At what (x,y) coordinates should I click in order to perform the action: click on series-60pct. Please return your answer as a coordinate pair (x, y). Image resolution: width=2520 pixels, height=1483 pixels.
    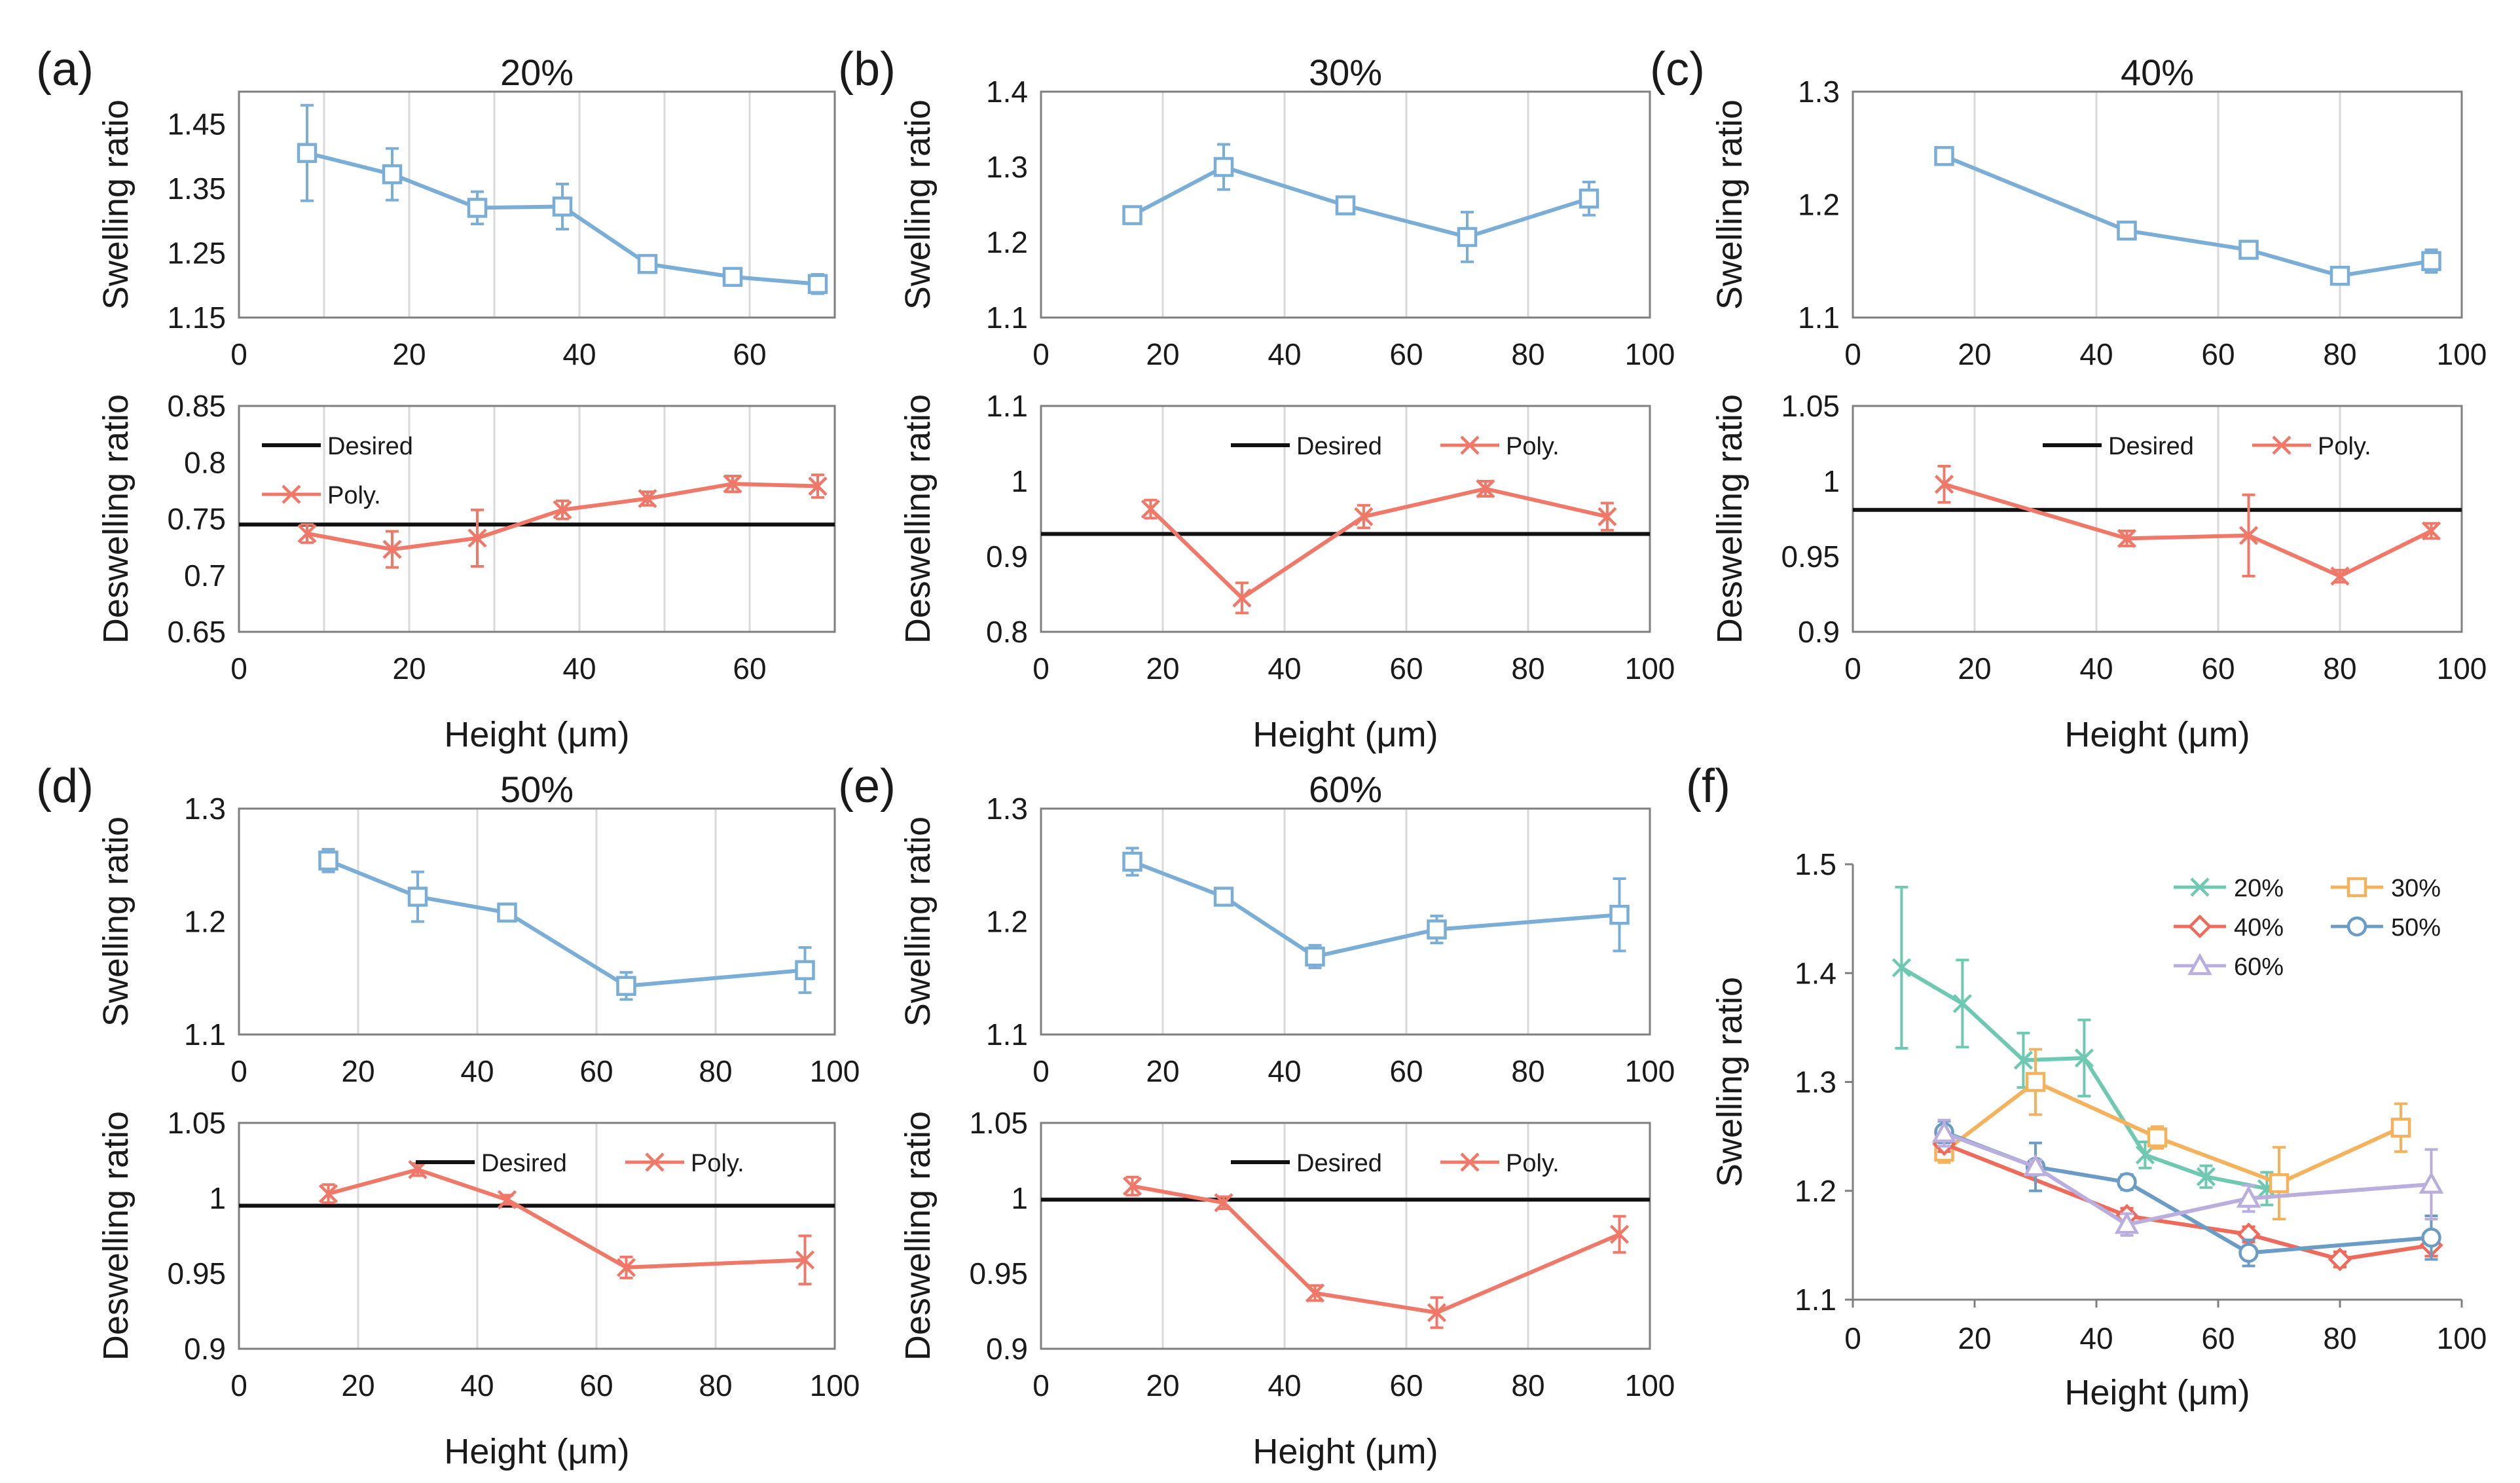
    Looking at the image, I should click on (2187, 1177).